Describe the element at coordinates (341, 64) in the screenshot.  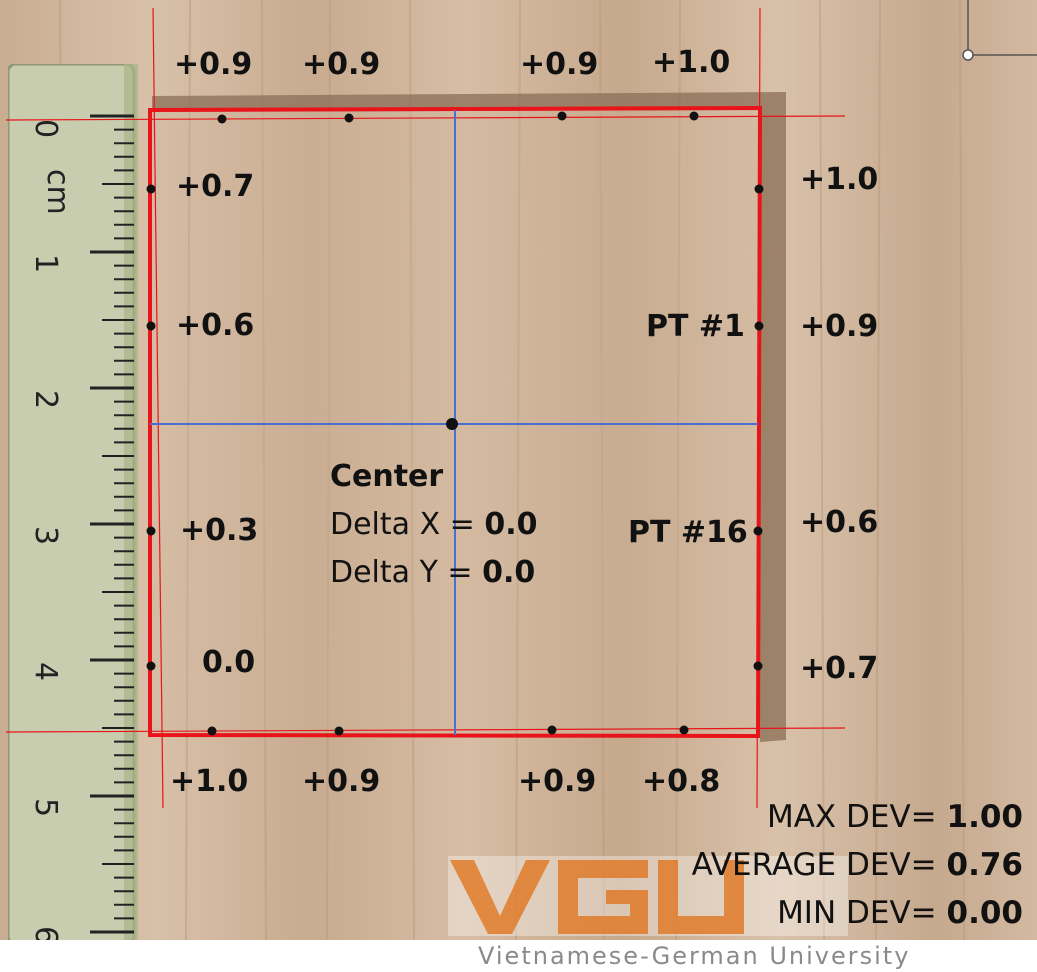
I see `top-label-2: +0.9` at that location.